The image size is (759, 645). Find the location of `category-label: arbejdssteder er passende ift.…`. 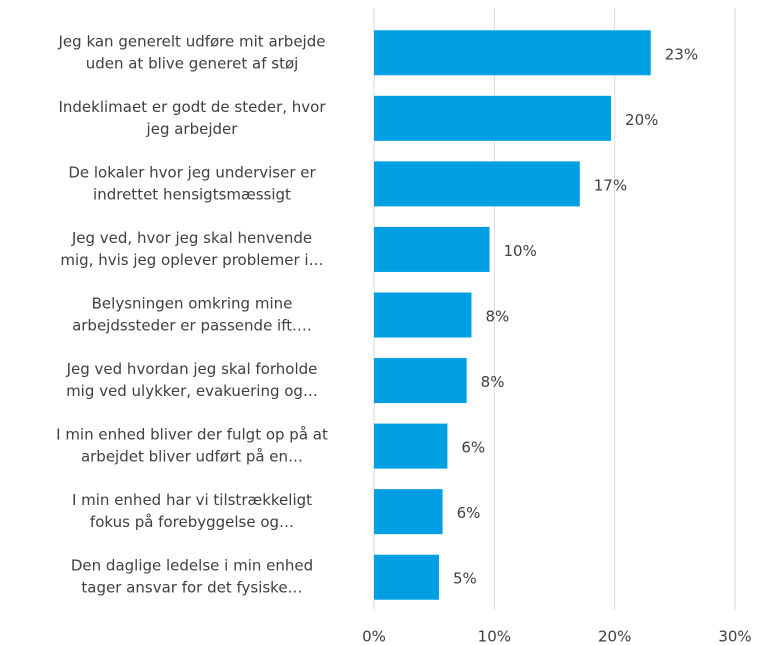

category-label: arbejdssteder er passende ift.… is located at coordinates (192, 326).